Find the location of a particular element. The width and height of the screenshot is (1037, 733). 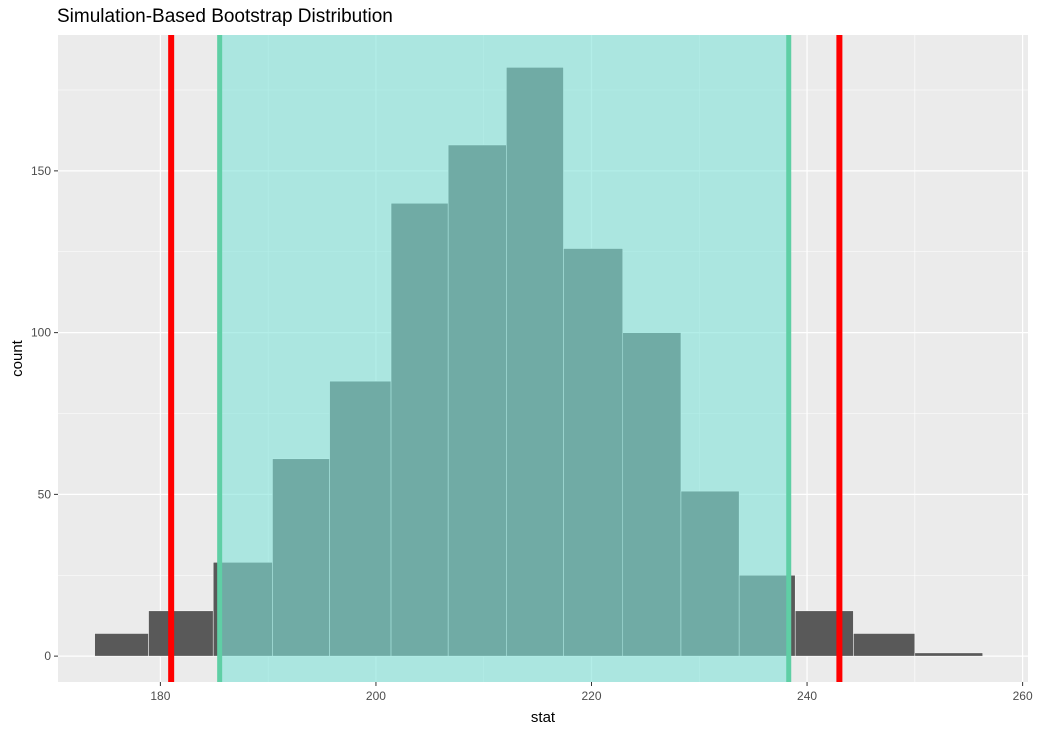

y-axis-title: count is located at coordinates (17, 358).